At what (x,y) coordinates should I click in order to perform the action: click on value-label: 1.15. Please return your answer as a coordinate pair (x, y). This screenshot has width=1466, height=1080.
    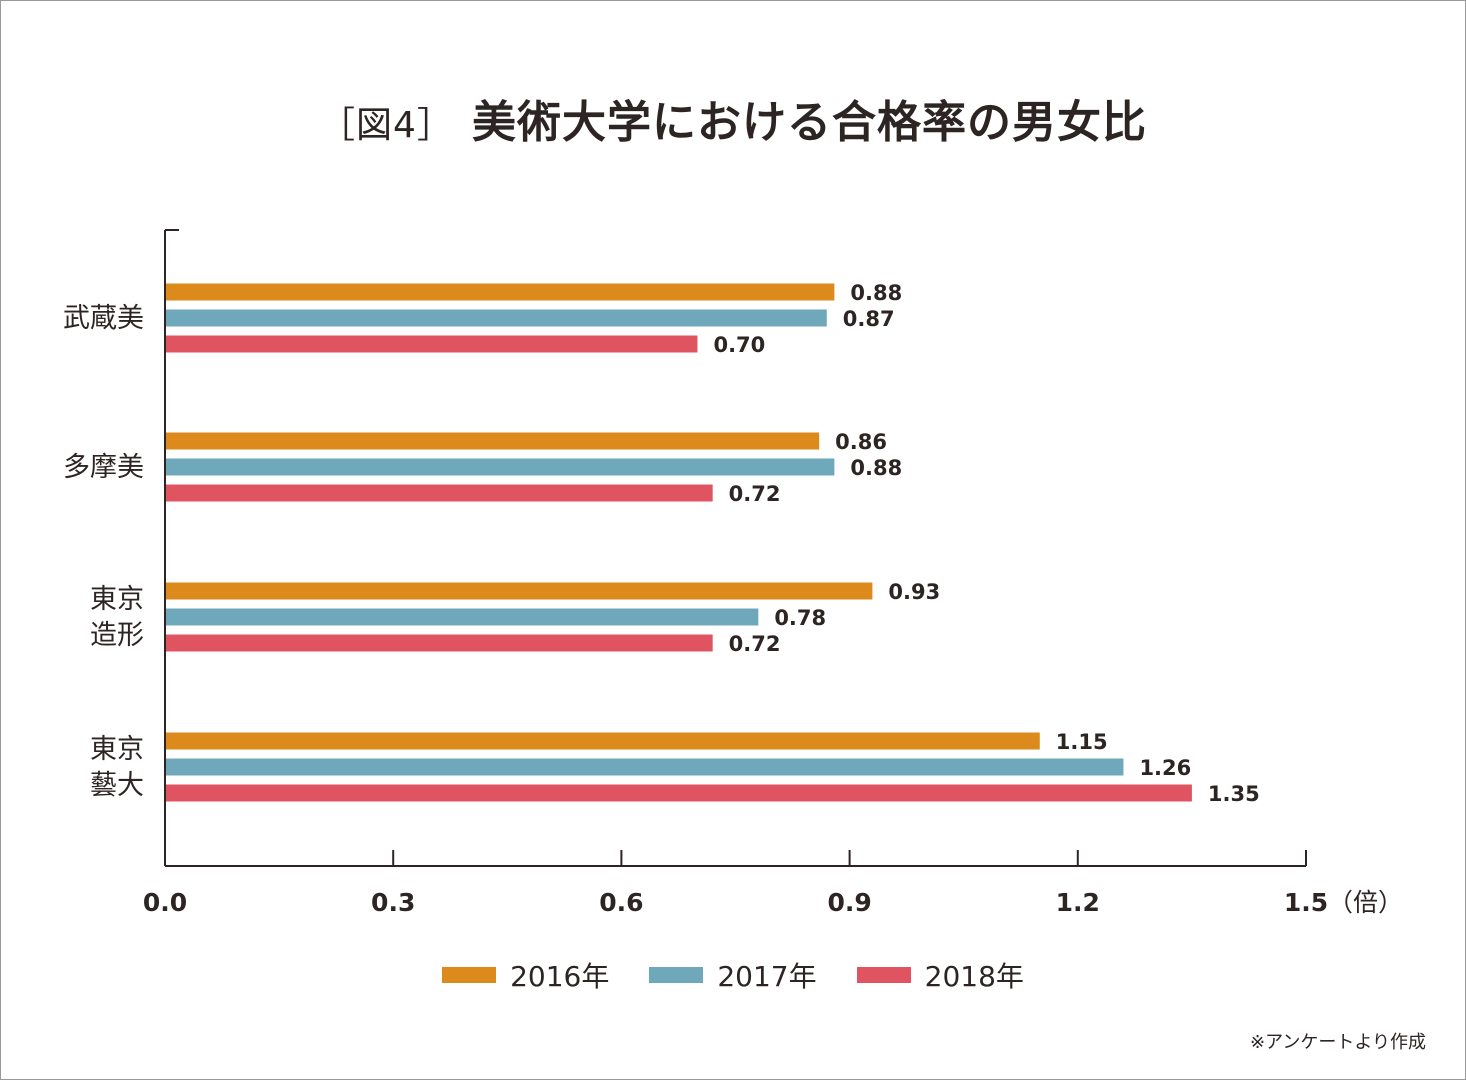
    Looking at the image, I should click on (1082, 742).